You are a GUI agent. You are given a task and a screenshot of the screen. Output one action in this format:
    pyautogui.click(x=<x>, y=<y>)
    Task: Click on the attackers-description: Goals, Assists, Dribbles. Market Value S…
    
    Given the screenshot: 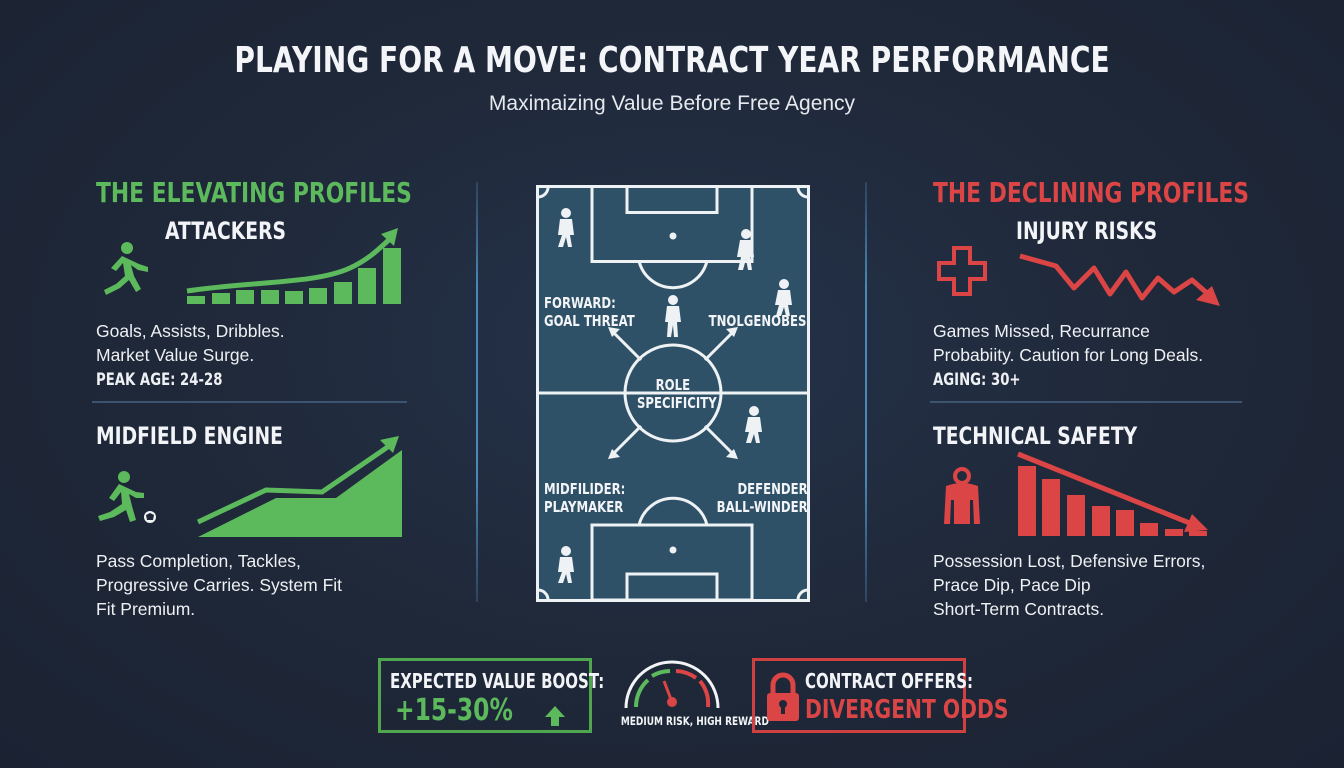 What is the action you would take?
    pyautogui.click(x=190, y=355)
    